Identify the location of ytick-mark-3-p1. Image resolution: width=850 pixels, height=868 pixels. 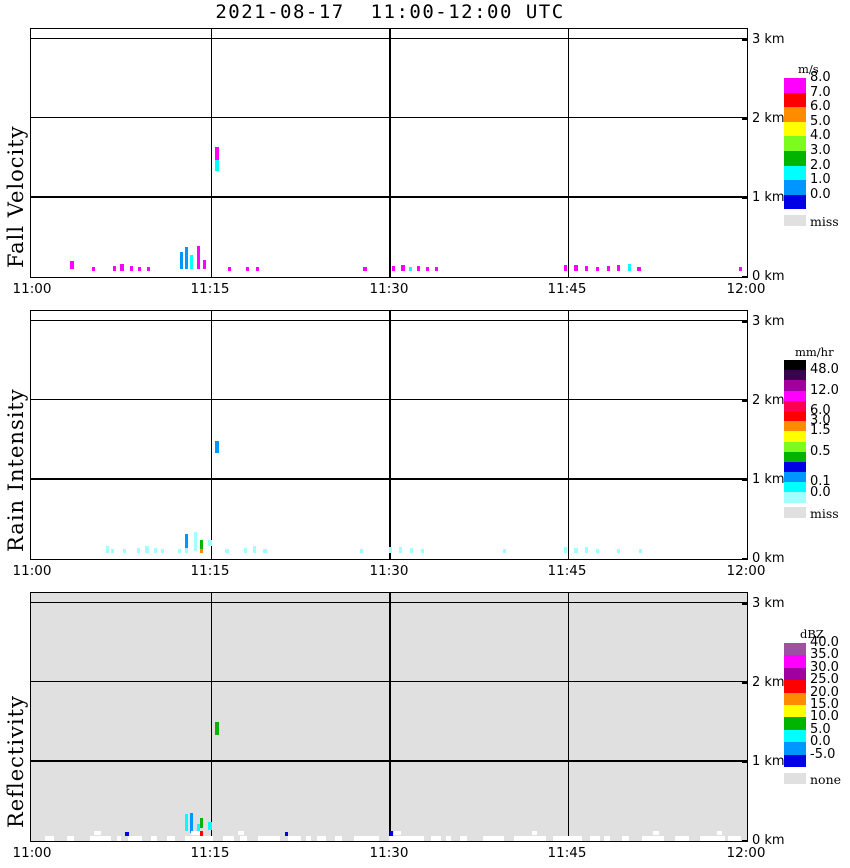
(745, 40).